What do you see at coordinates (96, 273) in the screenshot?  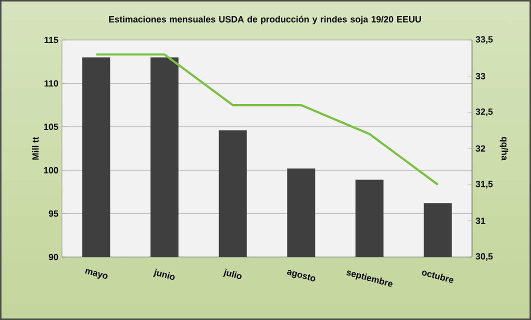 I see `x-tick-label: mayo` at bounding box center [96, 273].